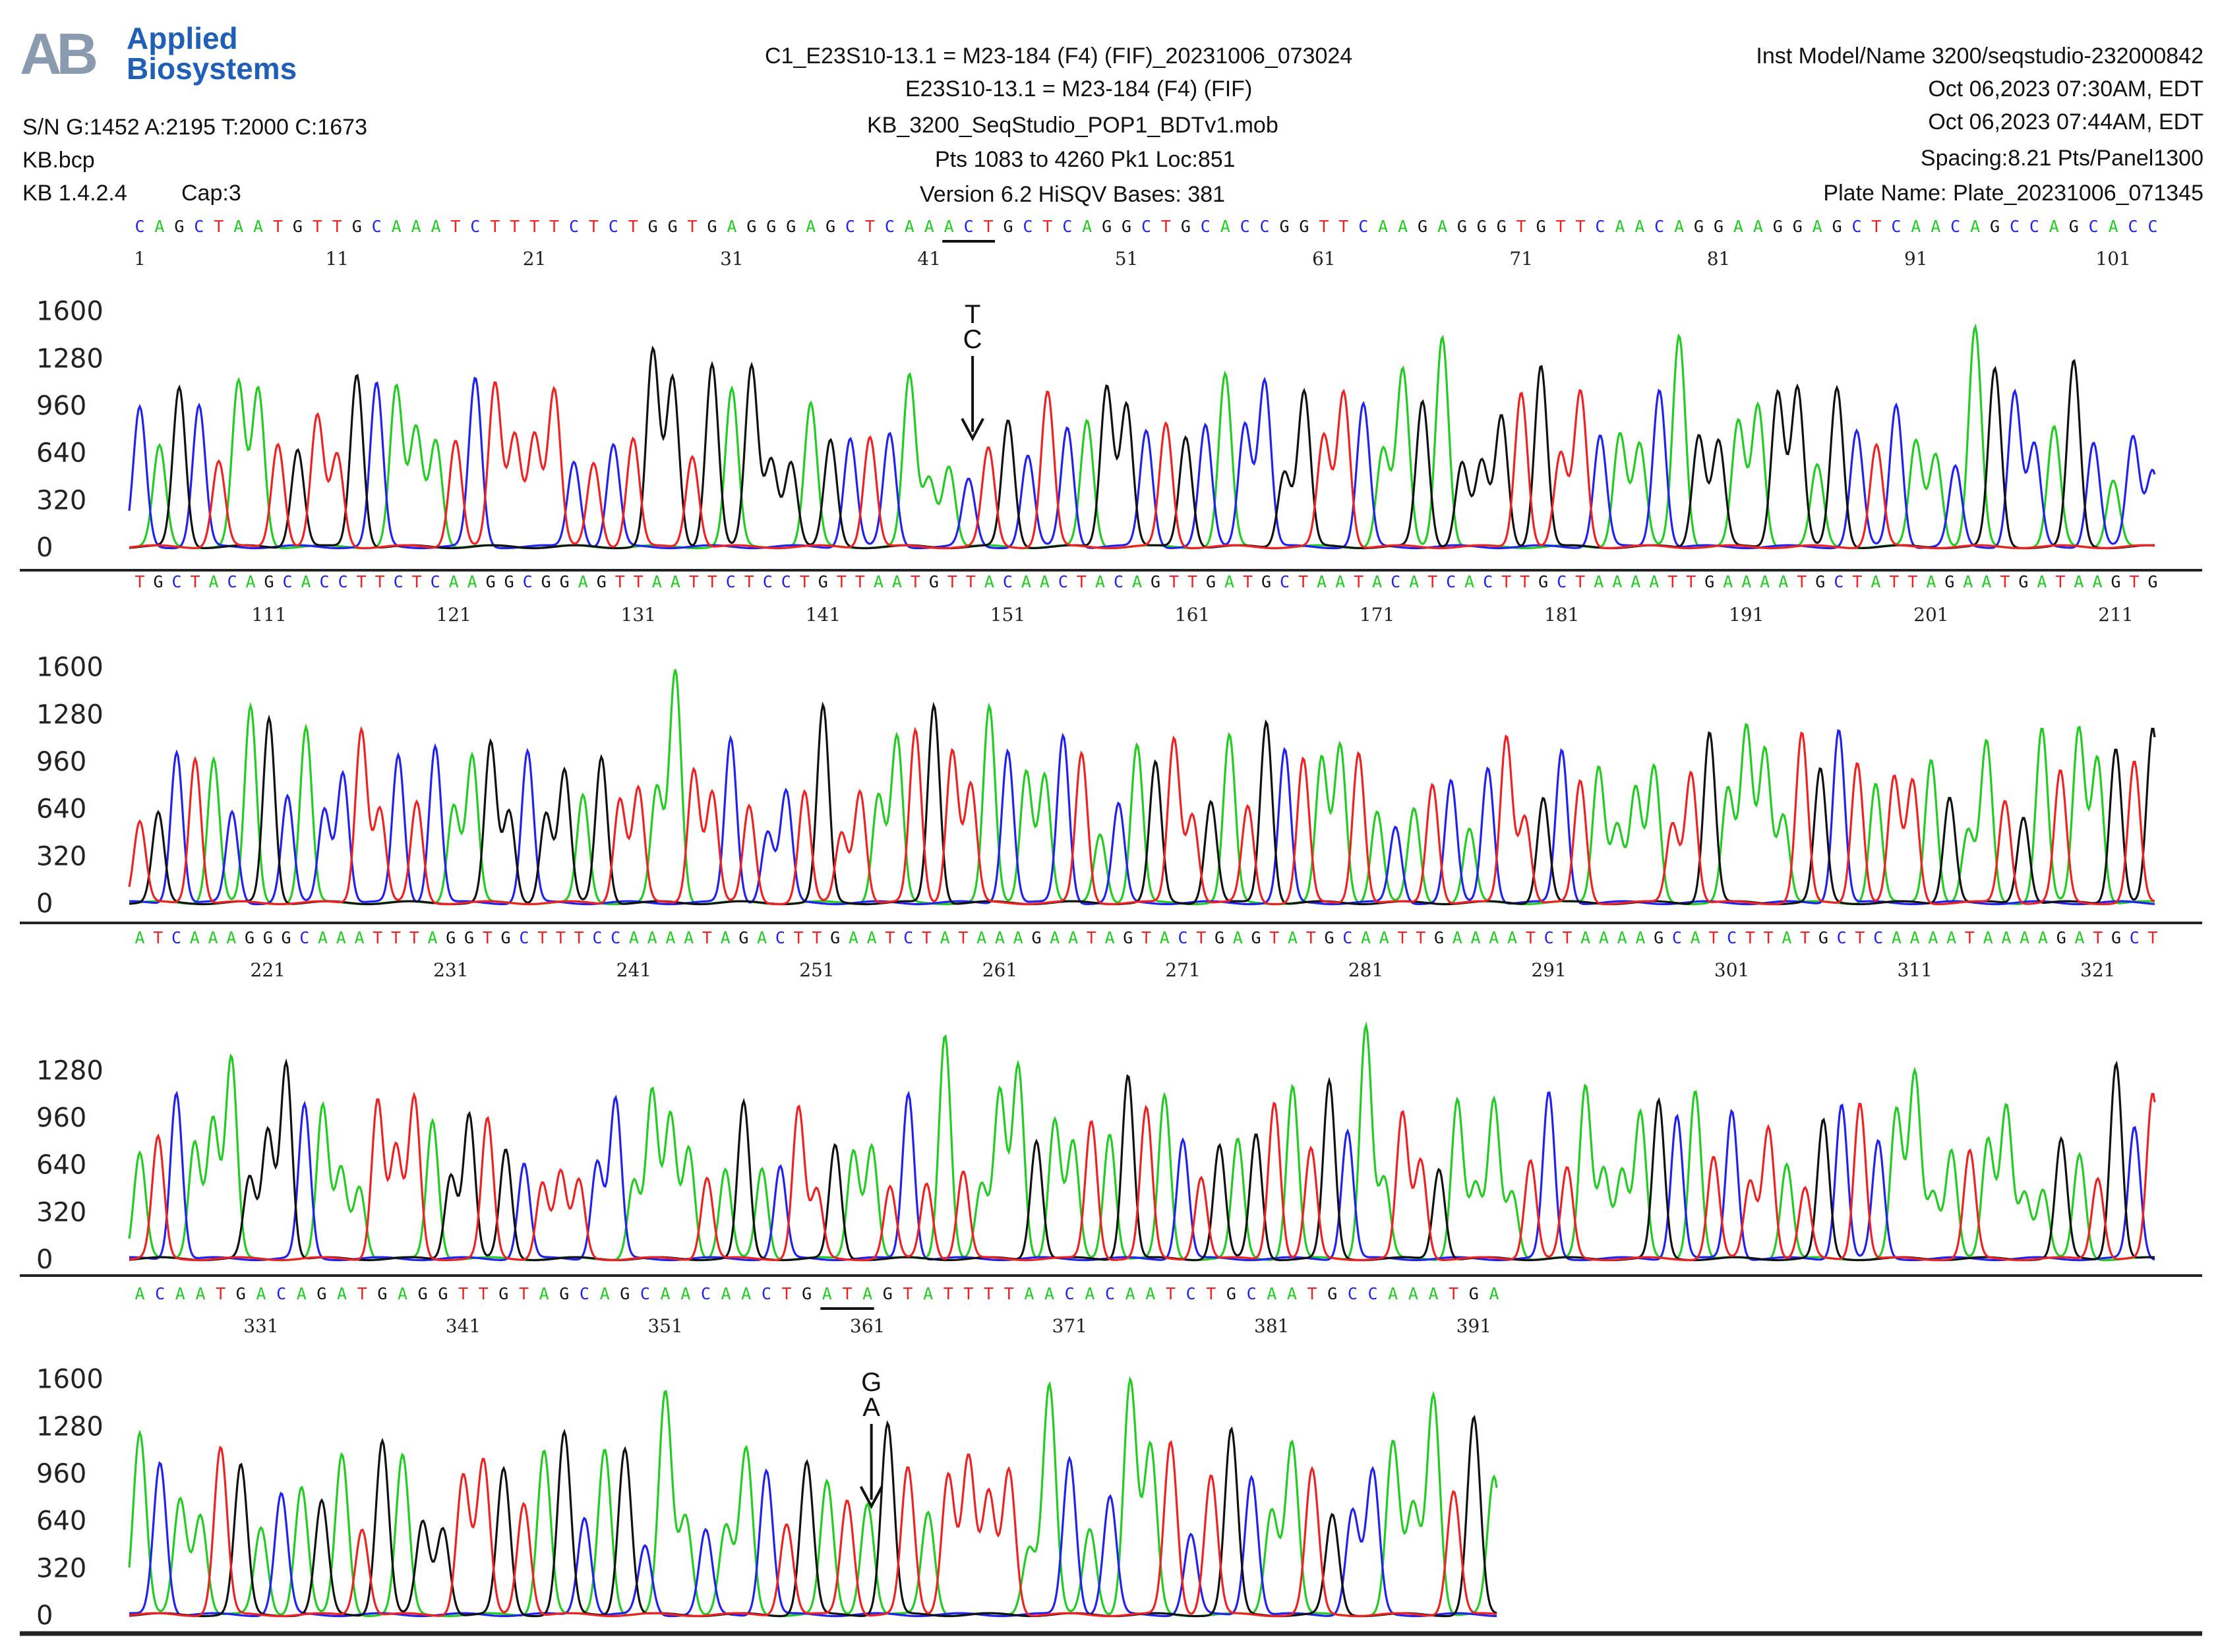  I want to click on base-call-344: T, so click(524, 1293).